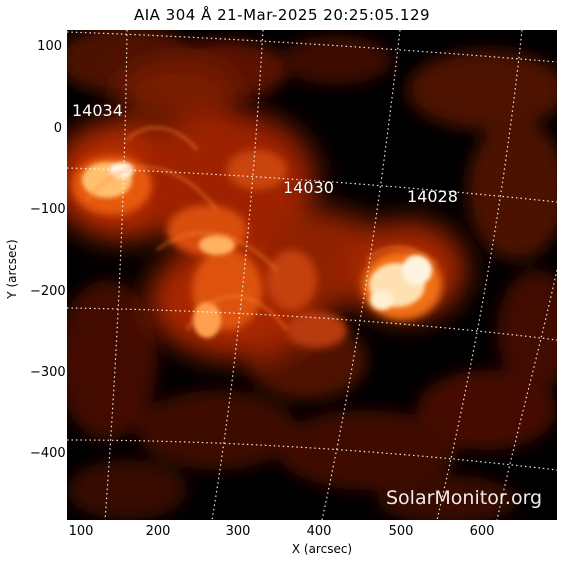 Image resolution: width=564 pixels, height=564 pixels. What do you see at coordinates (401, 531) in the screenshot?
I see `x-tick-label: 500` at bounding box center [401, 531].